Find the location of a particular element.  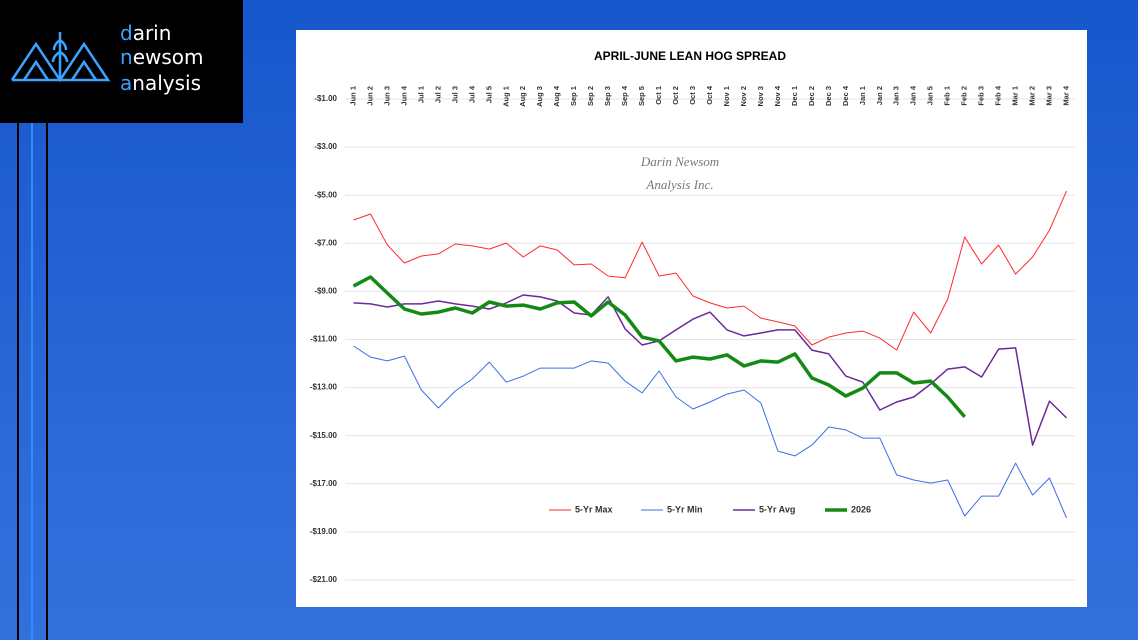

x-tick-label: Jan 3 is located at coordinates (896, 95).